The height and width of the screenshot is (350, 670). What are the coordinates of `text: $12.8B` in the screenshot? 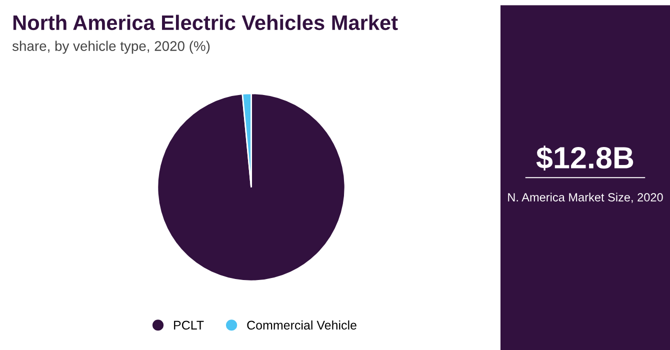 It's located at (585, 158).